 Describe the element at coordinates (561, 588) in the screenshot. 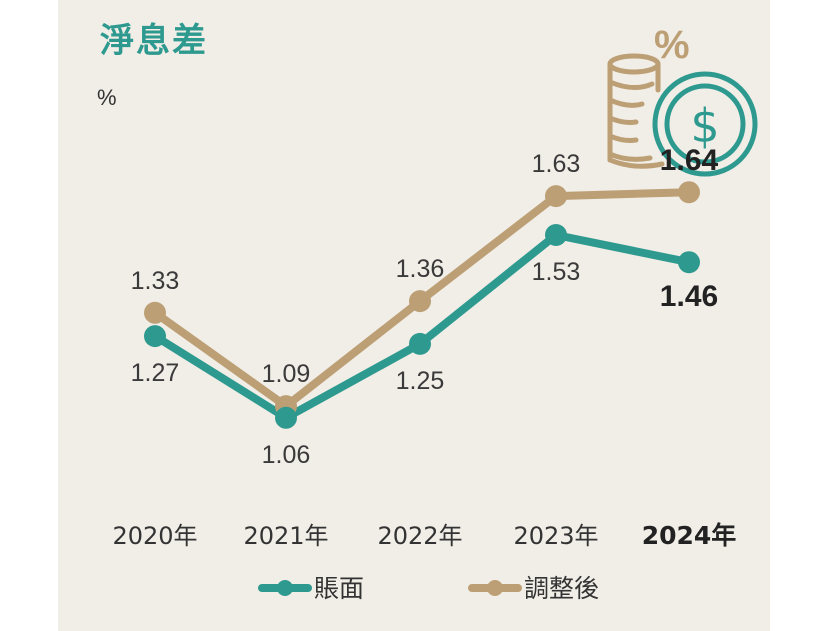

I see `legend-label: 調整後` at that location.